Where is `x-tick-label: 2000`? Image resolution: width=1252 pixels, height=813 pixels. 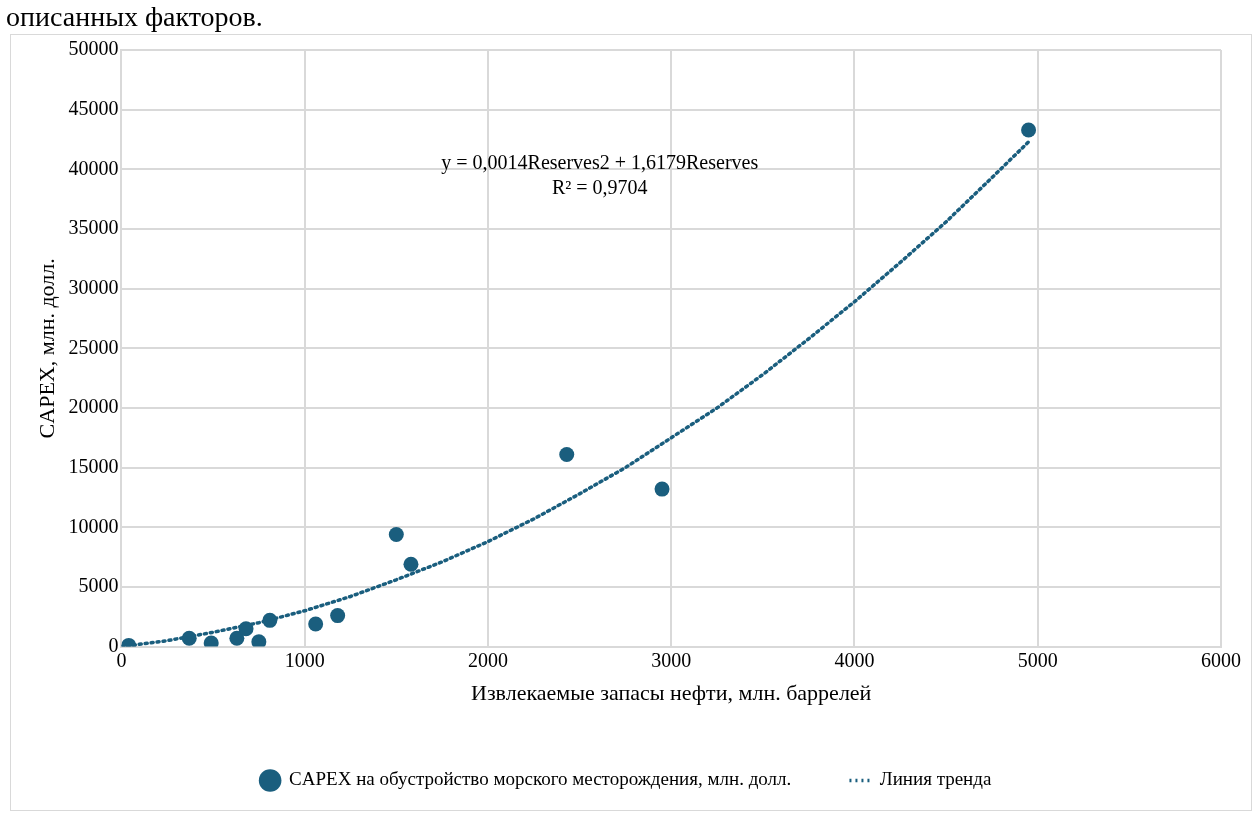
x-tick-label: 2000 is located at coordinates (487, 659).